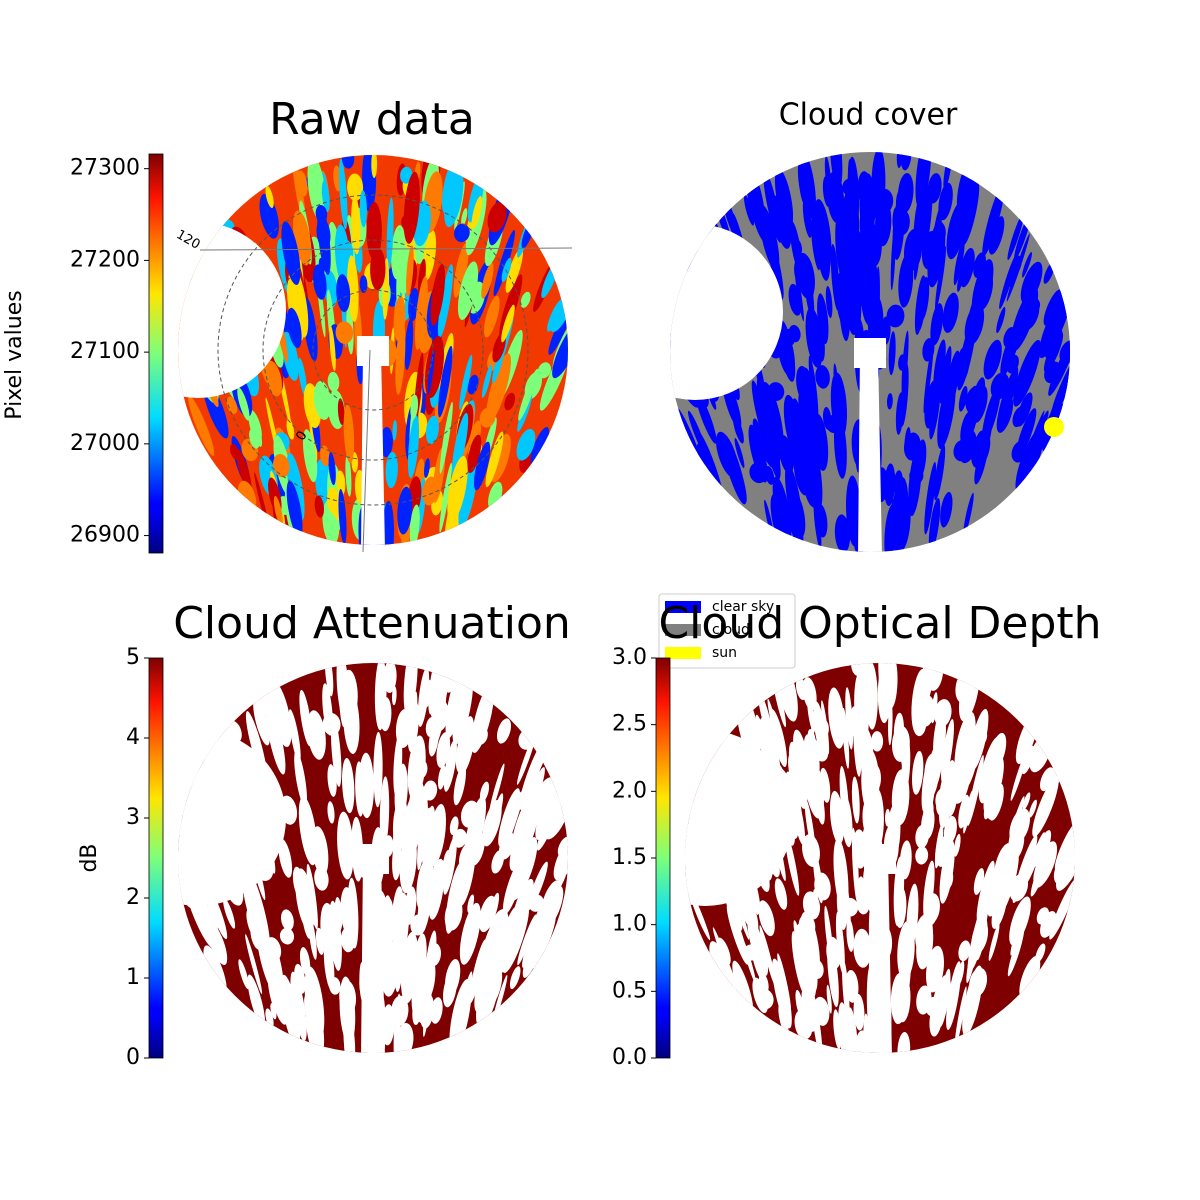 This screenshot has height=1200, width=1200. What do you see at coordinates (133, 977) in the screenshot?
I see `colorbar-tick-label: 1` at bounding box center [133, 977].